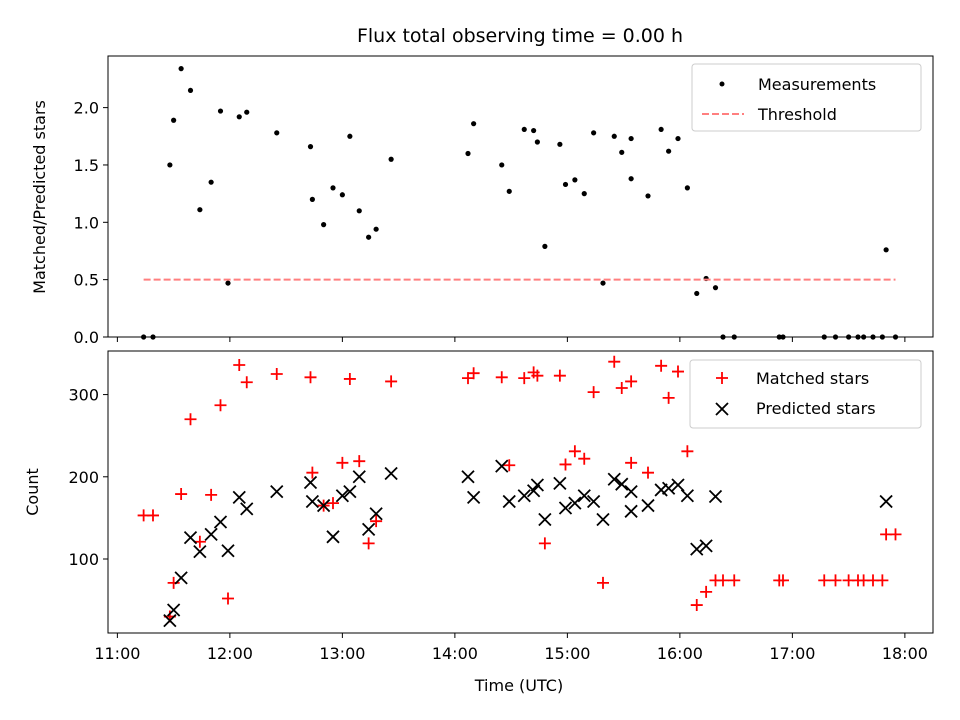 The height and width of the screenshot is (720, 960). I want to click on top-legend-frame, so click(806, 97).